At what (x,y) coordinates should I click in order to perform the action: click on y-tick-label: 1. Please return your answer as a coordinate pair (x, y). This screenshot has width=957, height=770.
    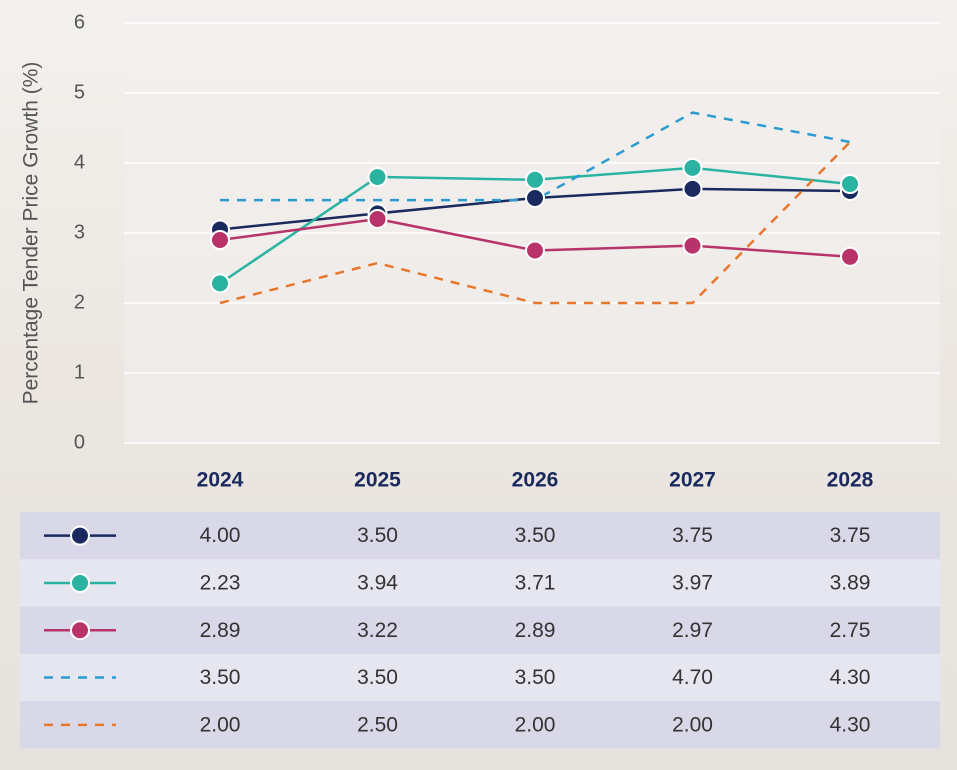
    Looking at the image, I should click on (79, 372).